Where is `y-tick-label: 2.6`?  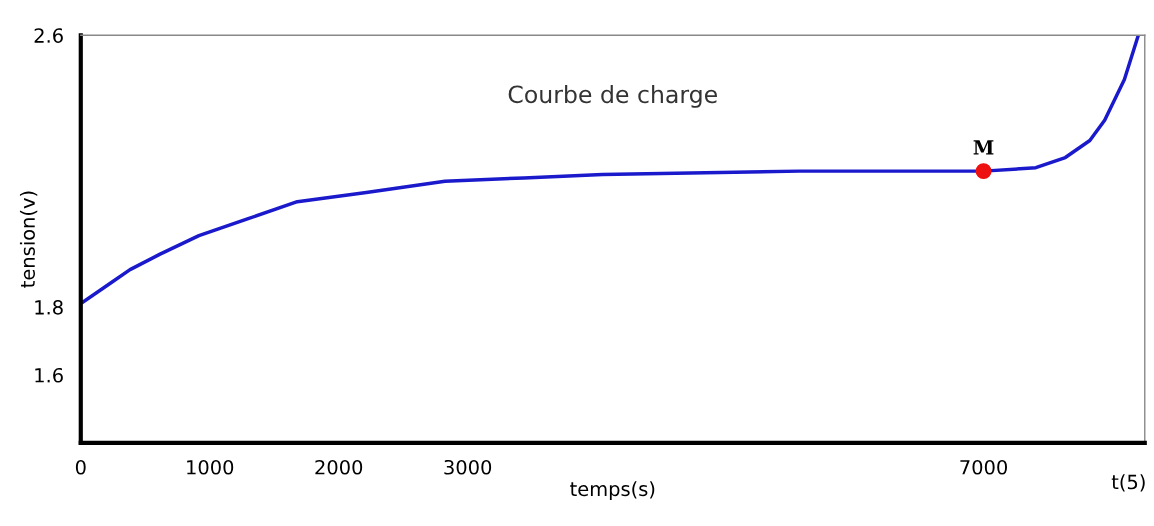
y-tick-label: 2.6 is located at coordinates (48, 35).